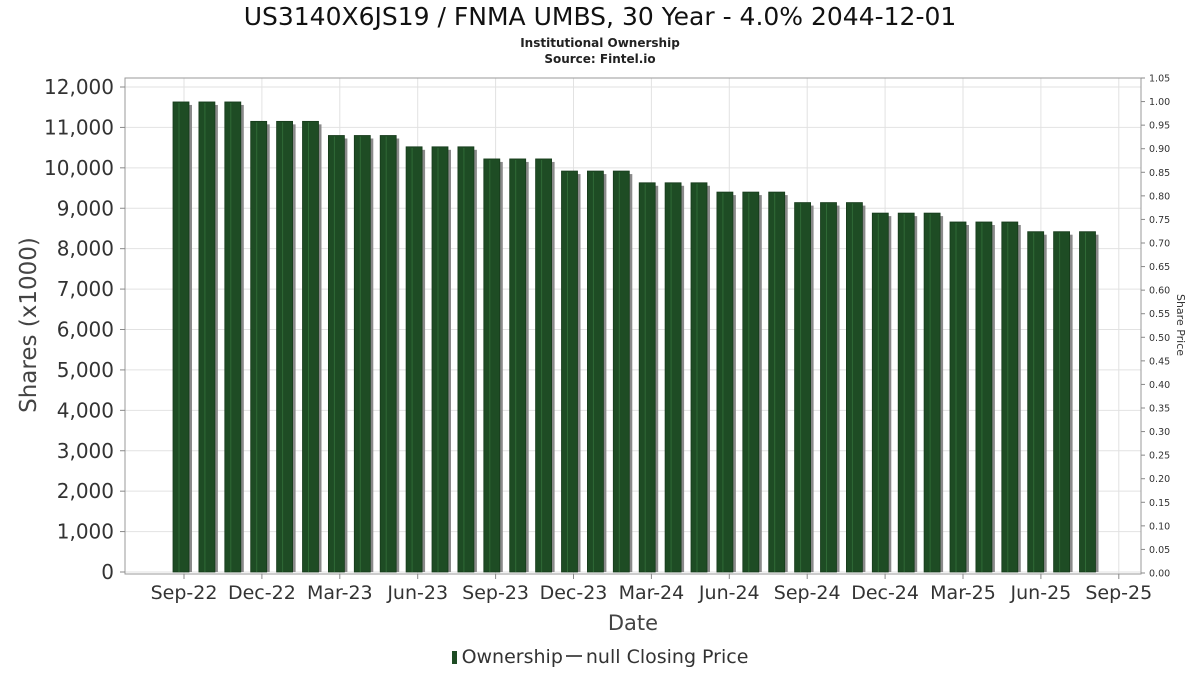 The width and height of the screenshot is (1200, 675). I want to click on y-tick-label: 5,000, so click(85, 370).